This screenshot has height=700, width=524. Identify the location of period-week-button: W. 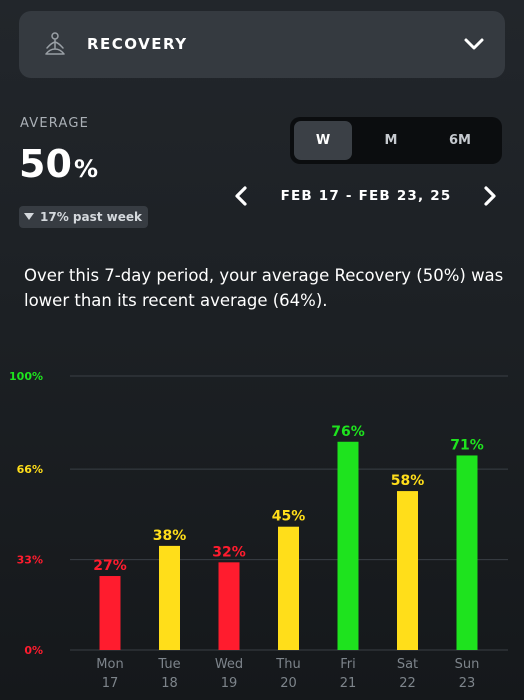
(323, 140).